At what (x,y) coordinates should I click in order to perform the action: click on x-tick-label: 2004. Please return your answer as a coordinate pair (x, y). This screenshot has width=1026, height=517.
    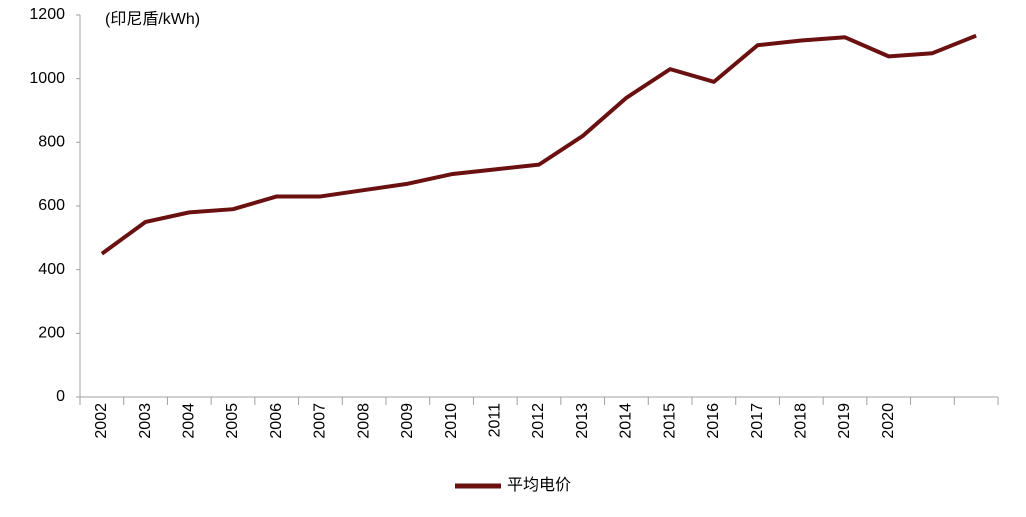
    Looking at the image, I should click on (189, 421).